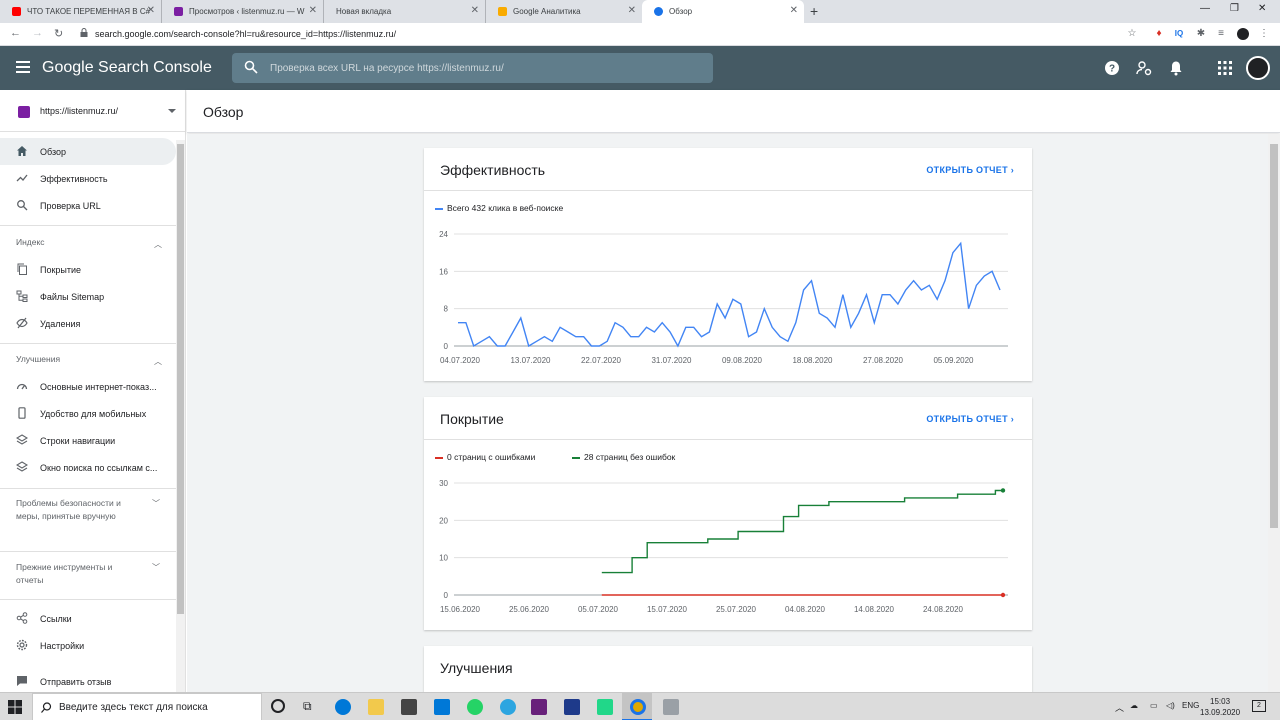 This screenshot has width=1280, height=720. Describe the element at coordinates (1170, 705) in the screenshot. I see `volume-icon: ◁)` at that location.